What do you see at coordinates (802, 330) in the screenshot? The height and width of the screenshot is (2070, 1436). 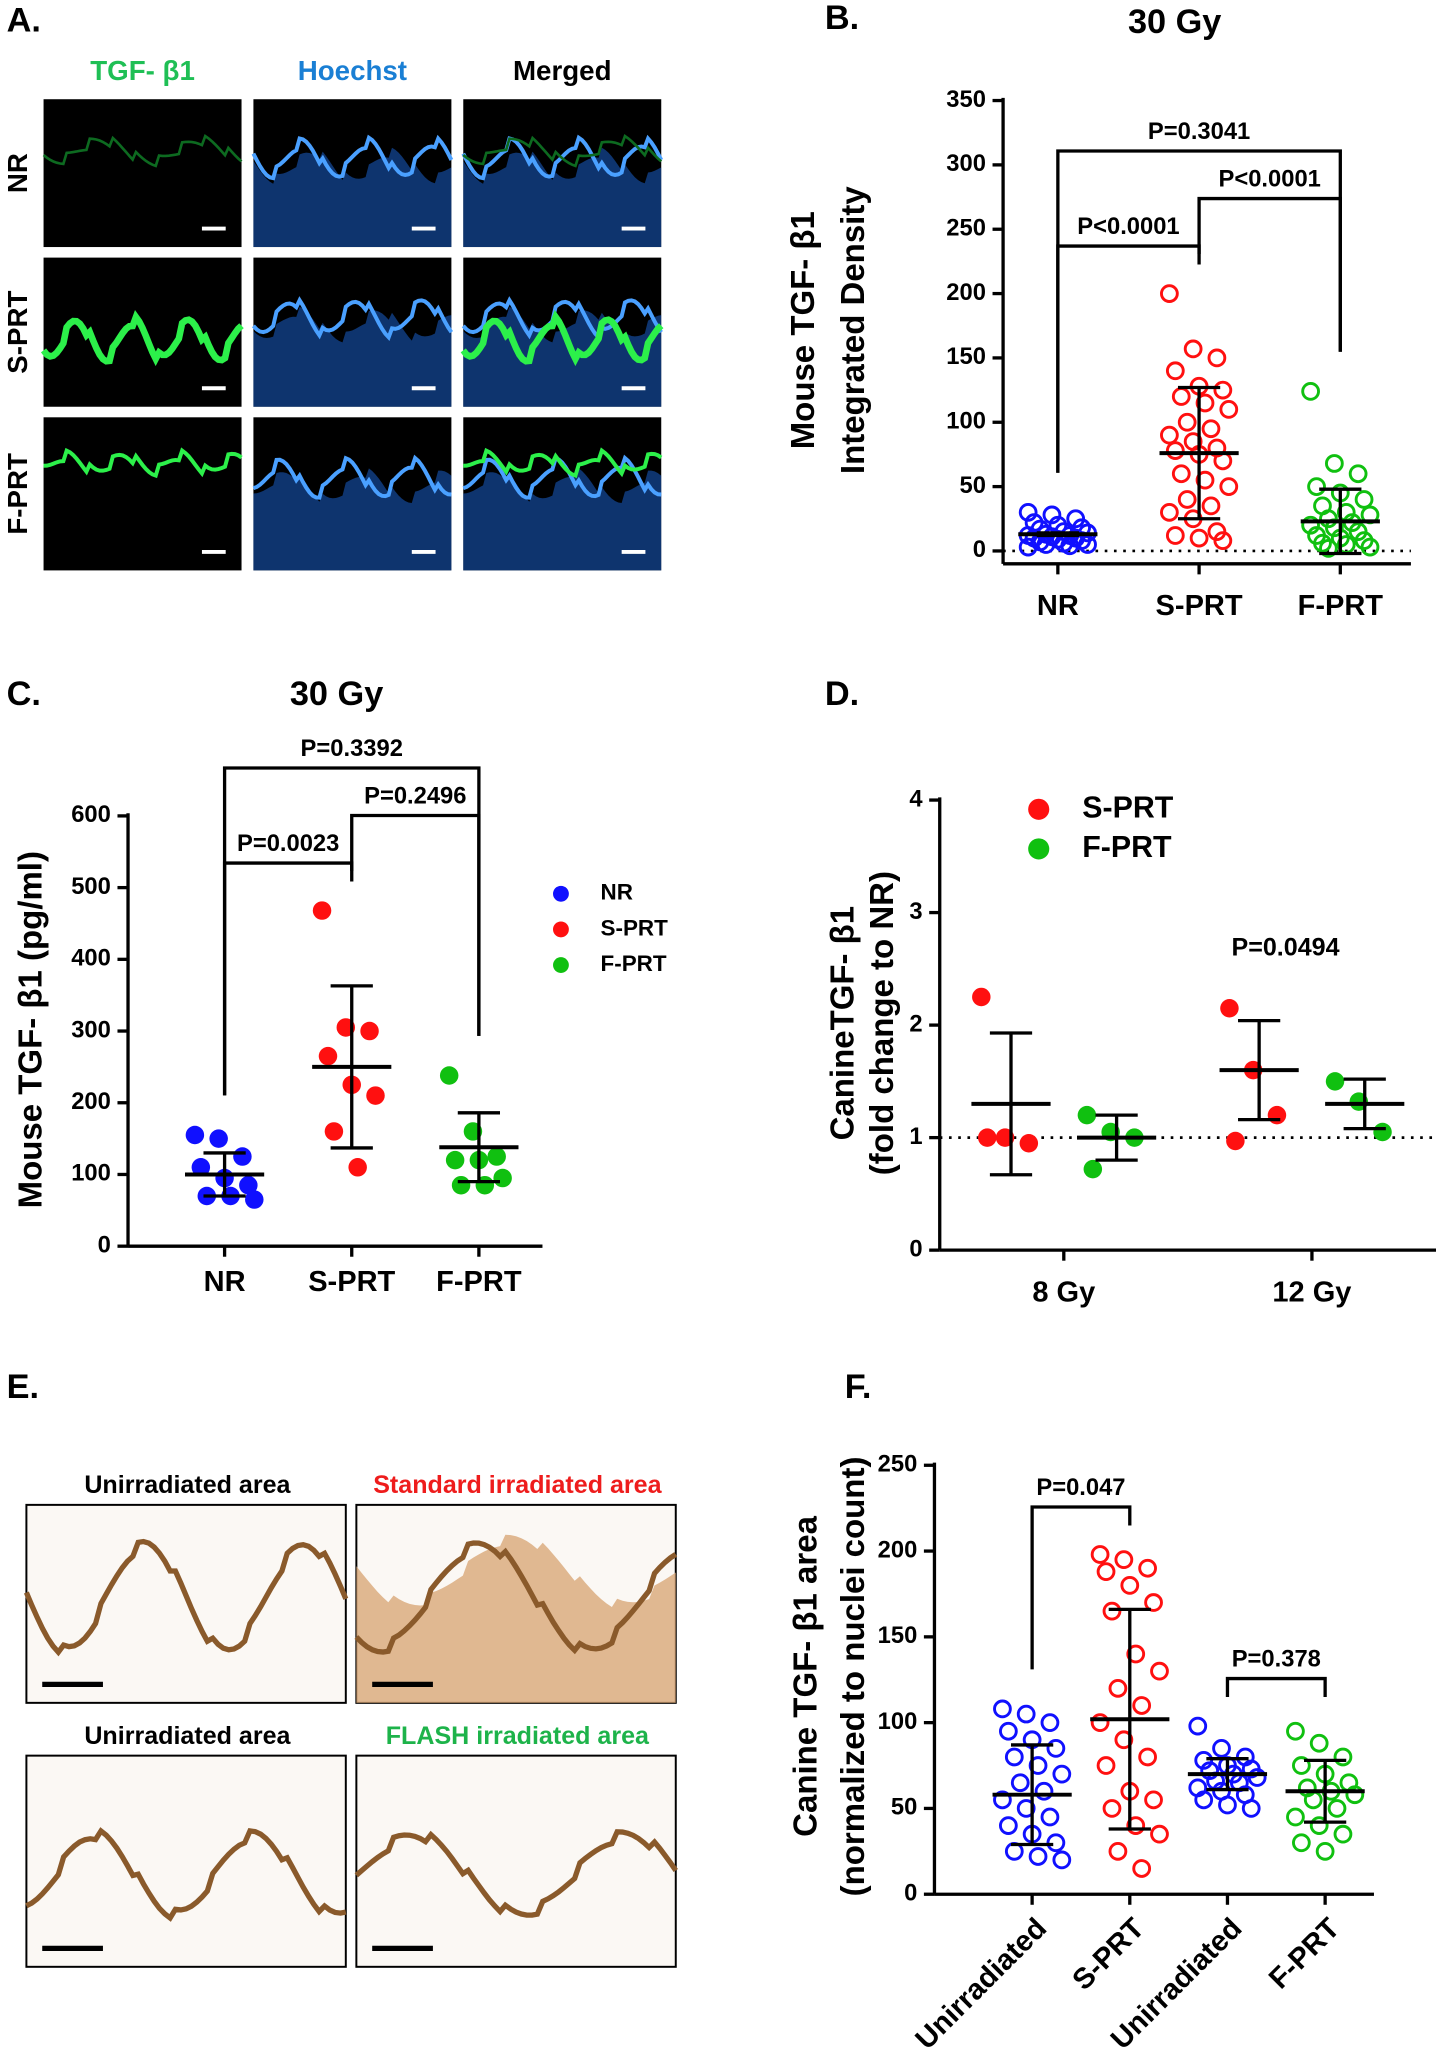 I see `y-axis-label: Mouse TGF- β1` at bounding box center [802, 330].